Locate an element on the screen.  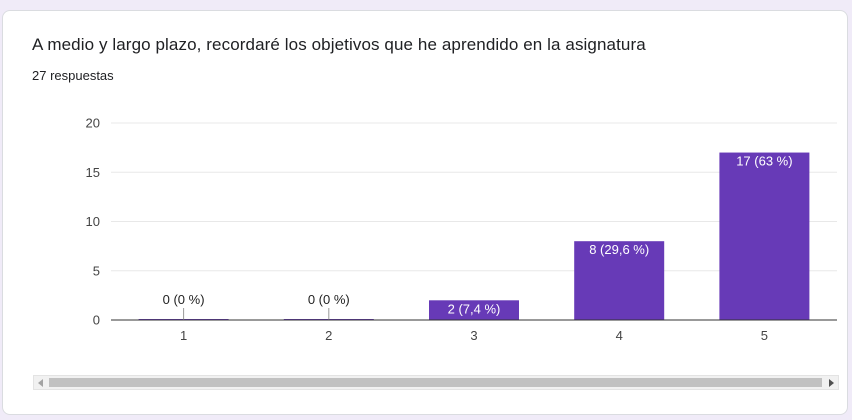
scroll-right-arrow-icon is located at coordinates (831, 383).